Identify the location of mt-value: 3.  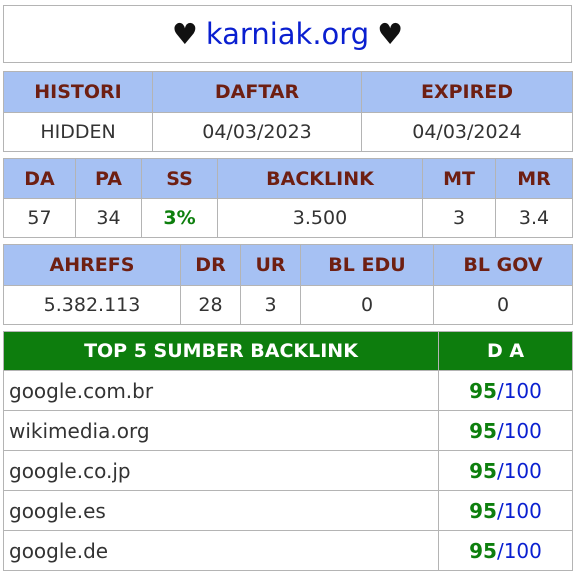
(459, 218).